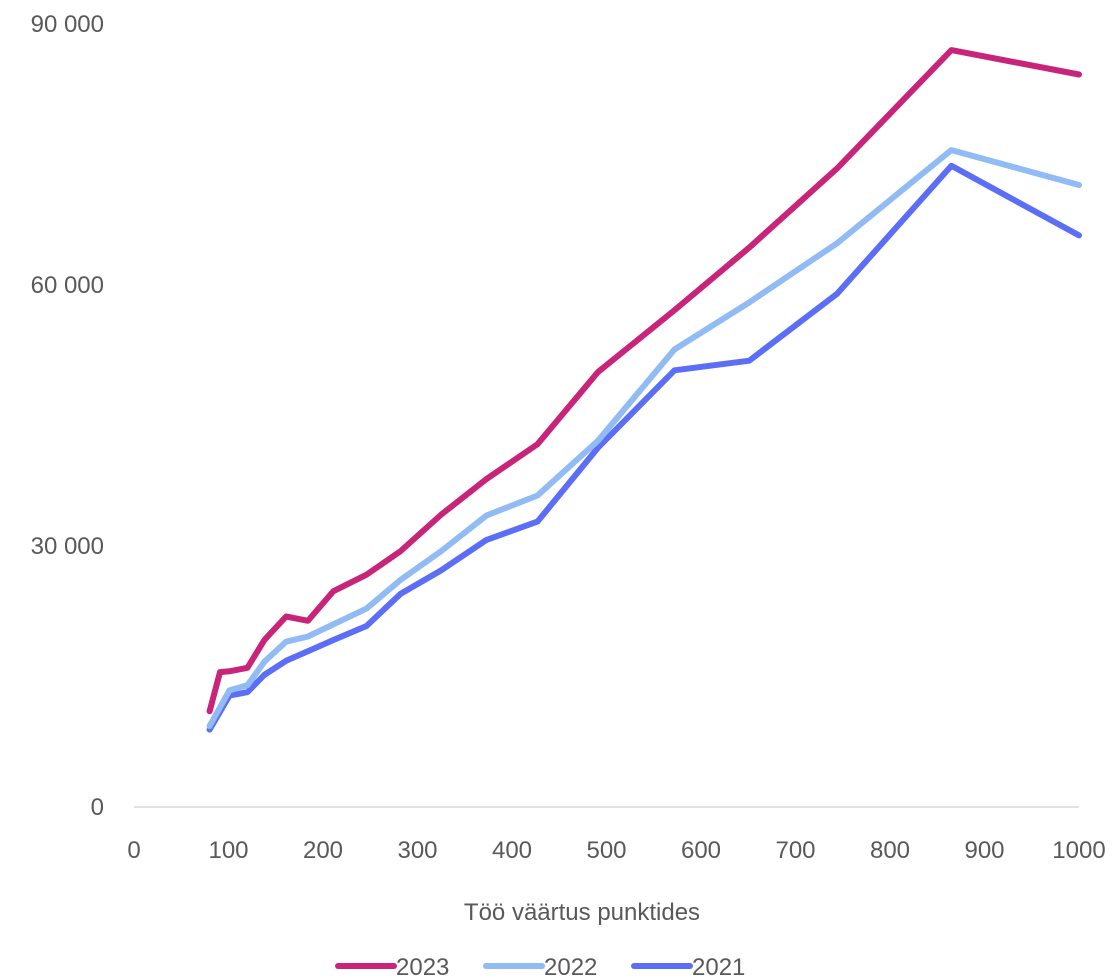 The height and width of the screenshot is (980, 1116). What do you see at coordinates (228, 850) in the screenshot?
I see `x-tick-label: 100` at bounding box center [228, 850].